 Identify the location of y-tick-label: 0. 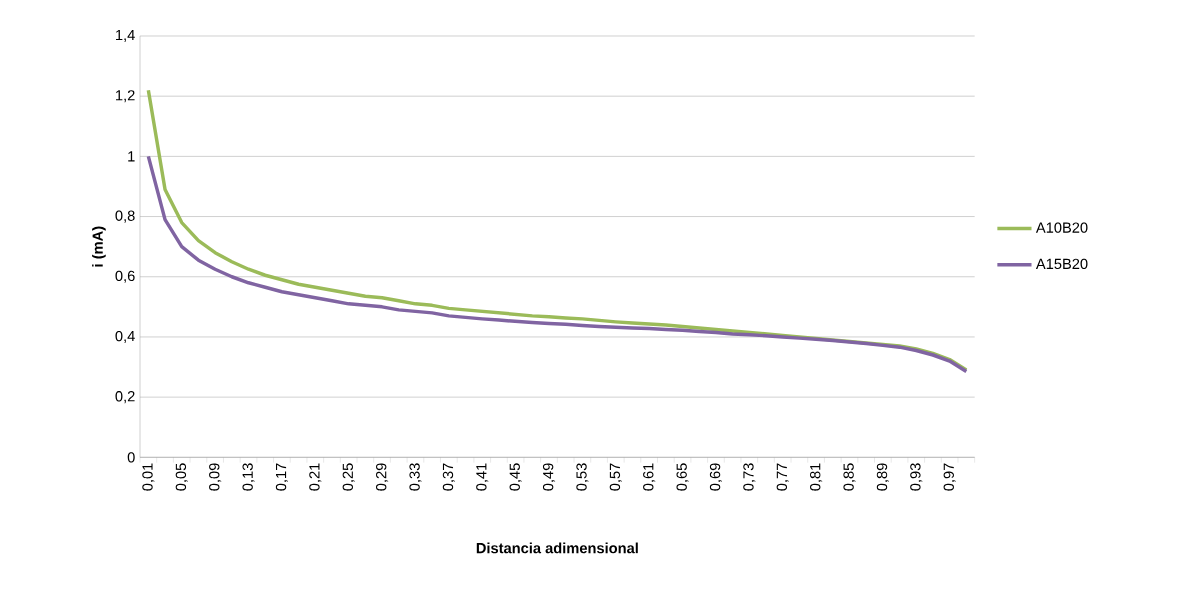
(131, 457).